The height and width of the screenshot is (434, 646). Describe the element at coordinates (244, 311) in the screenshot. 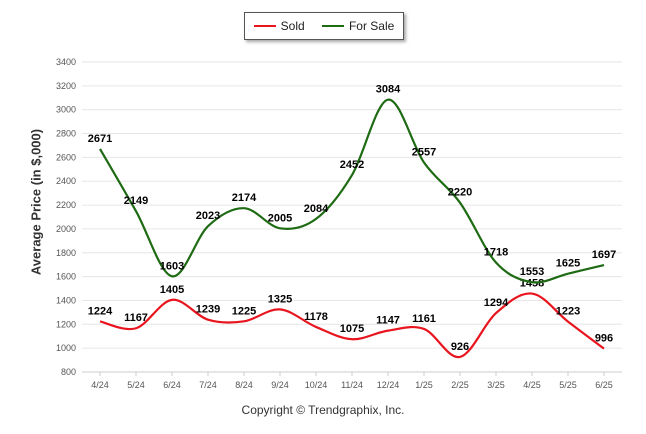

I see `data-label-sold: 1225` at that location.